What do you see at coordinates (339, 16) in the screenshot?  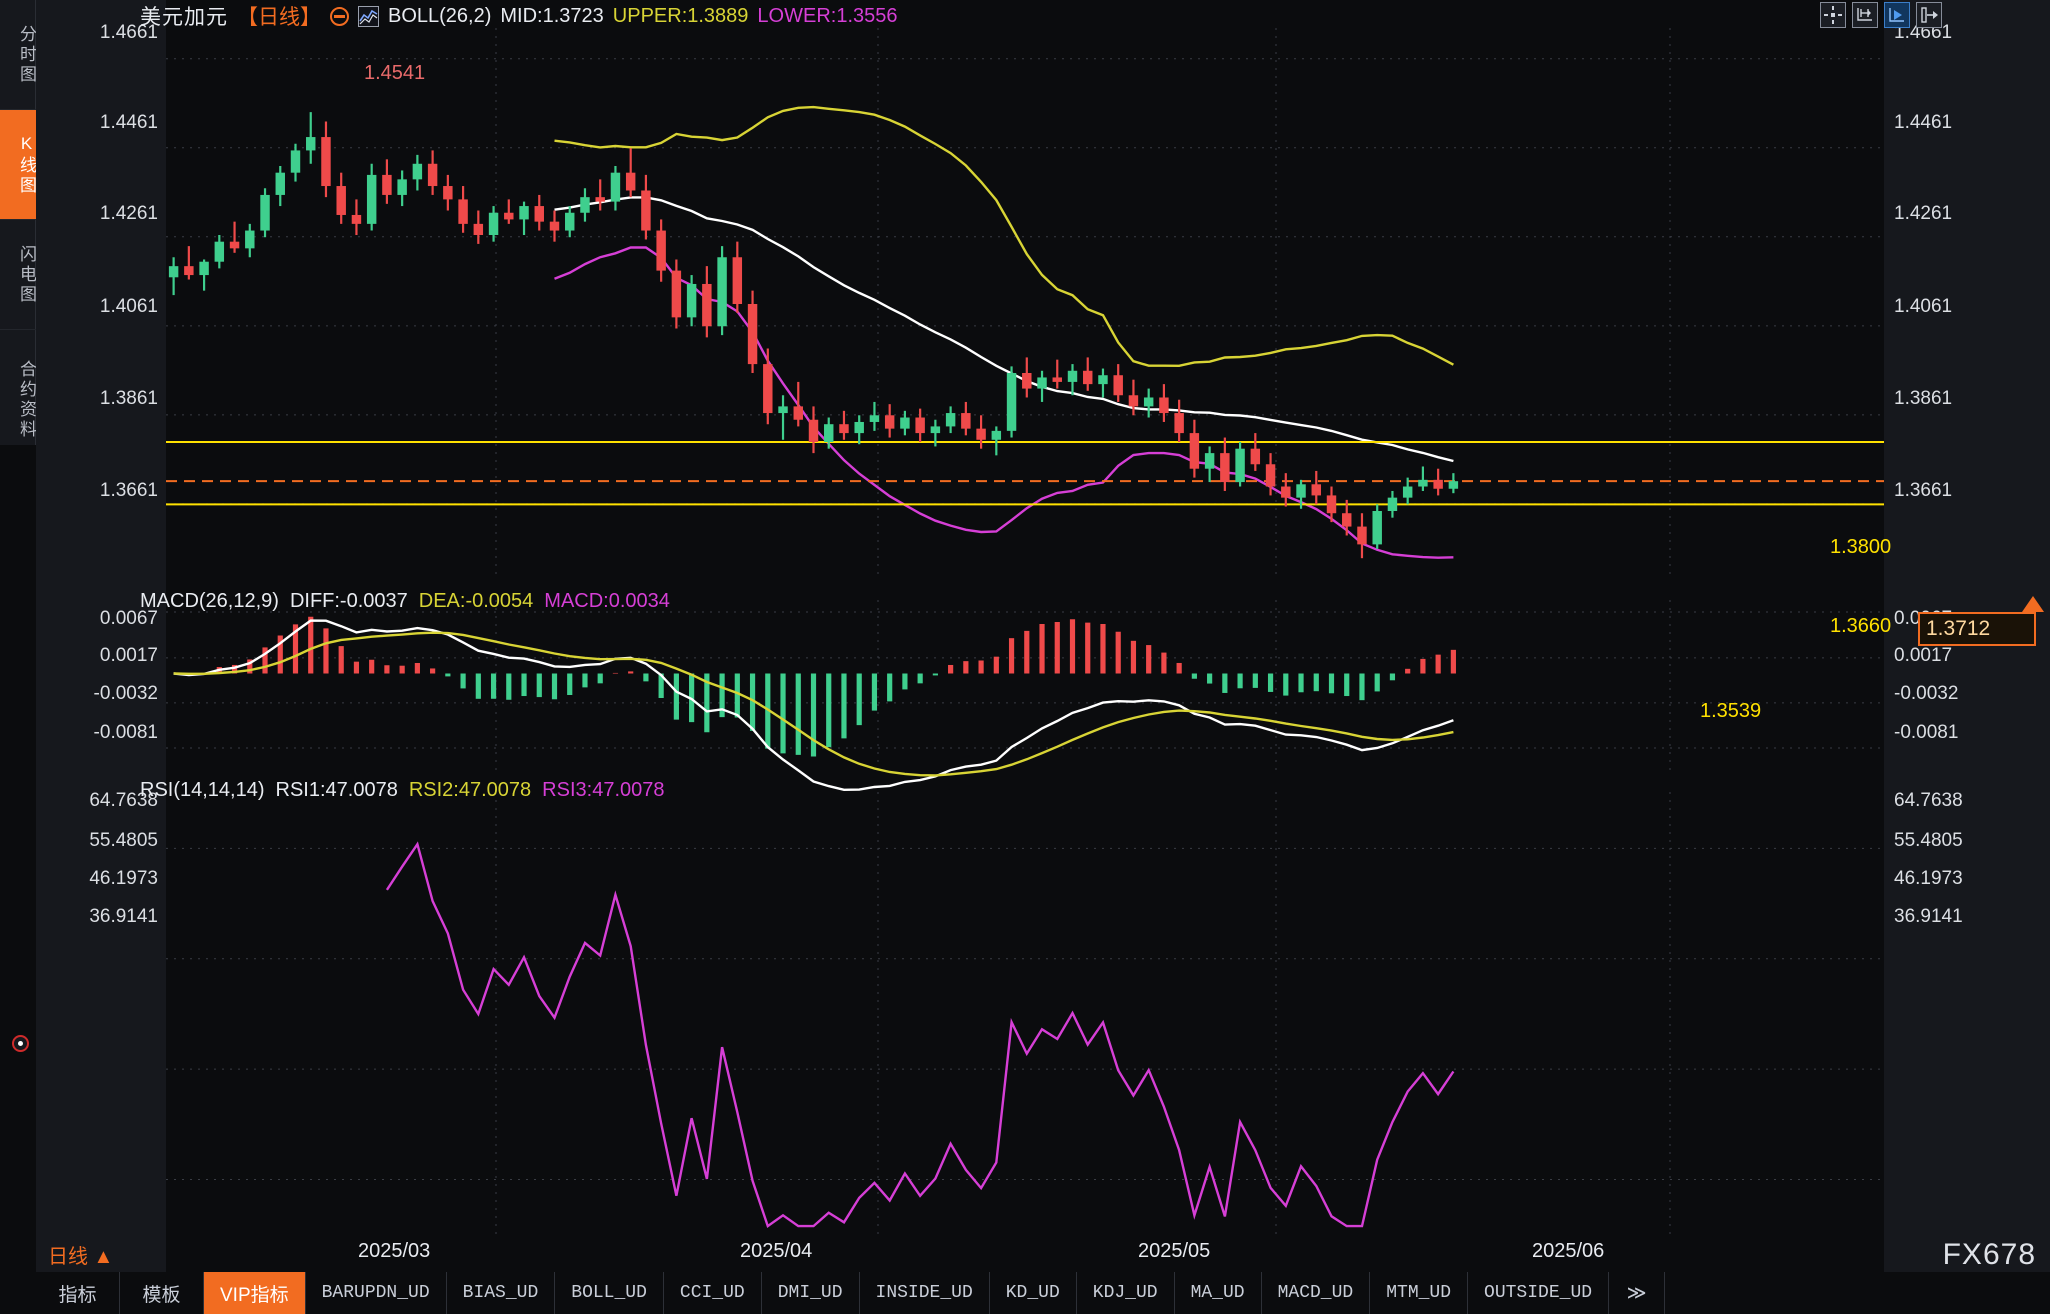 I see `collapse-icon` at bounding box center [339, 16].